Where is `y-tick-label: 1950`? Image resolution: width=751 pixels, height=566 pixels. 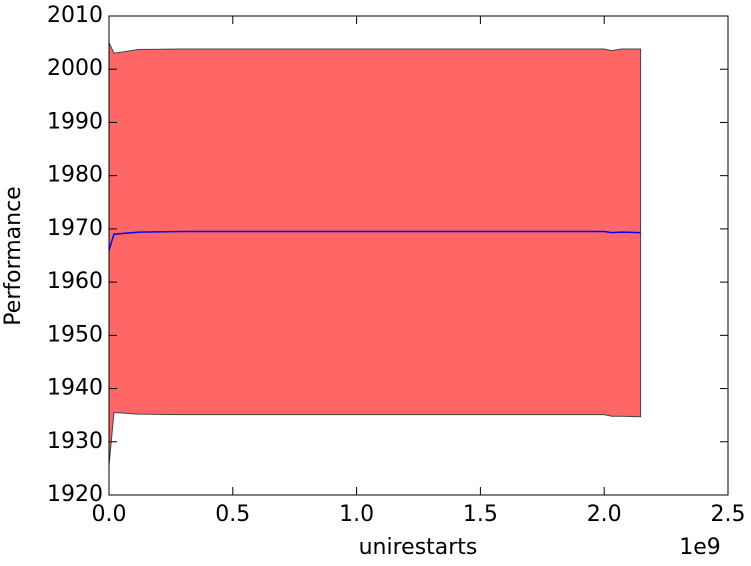
y-tick-label: 1950 is located at coordinates (75, 334).